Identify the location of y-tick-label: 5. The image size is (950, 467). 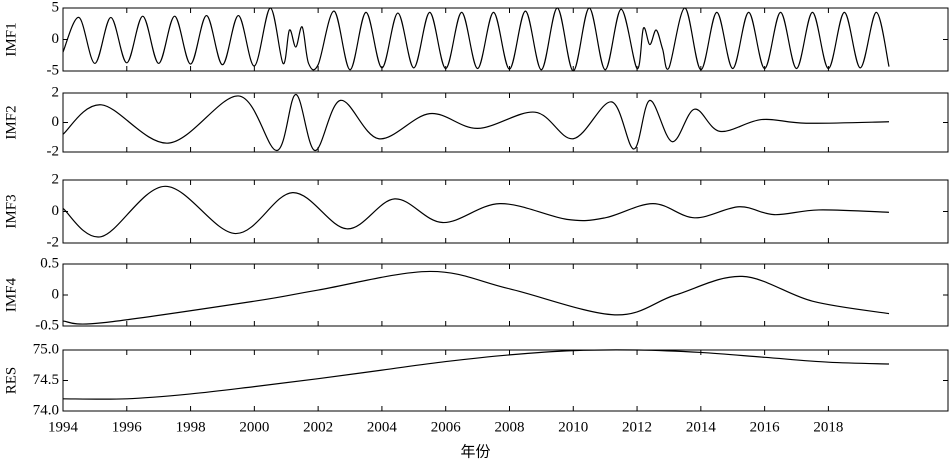
(56, 7).